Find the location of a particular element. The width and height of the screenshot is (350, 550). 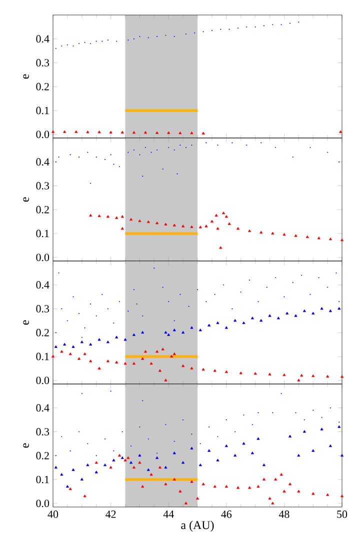

y-tick-label: 0.1 is located at coordinates (42, 234).